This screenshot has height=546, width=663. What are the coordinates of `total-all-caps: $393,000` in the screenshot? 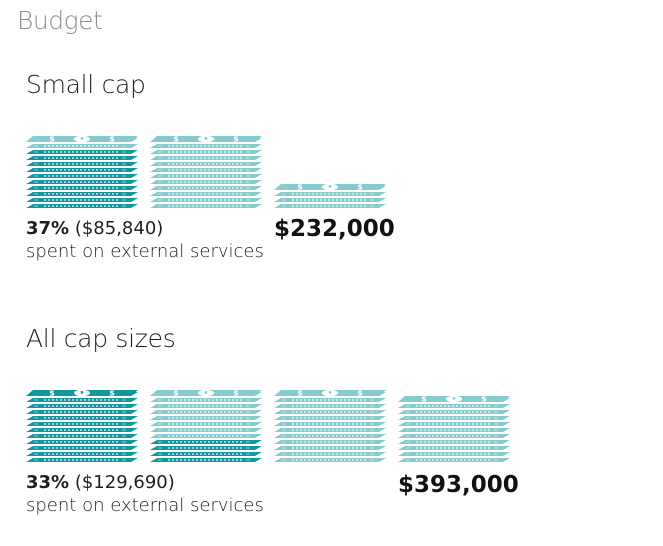 It's located at (458, 485).